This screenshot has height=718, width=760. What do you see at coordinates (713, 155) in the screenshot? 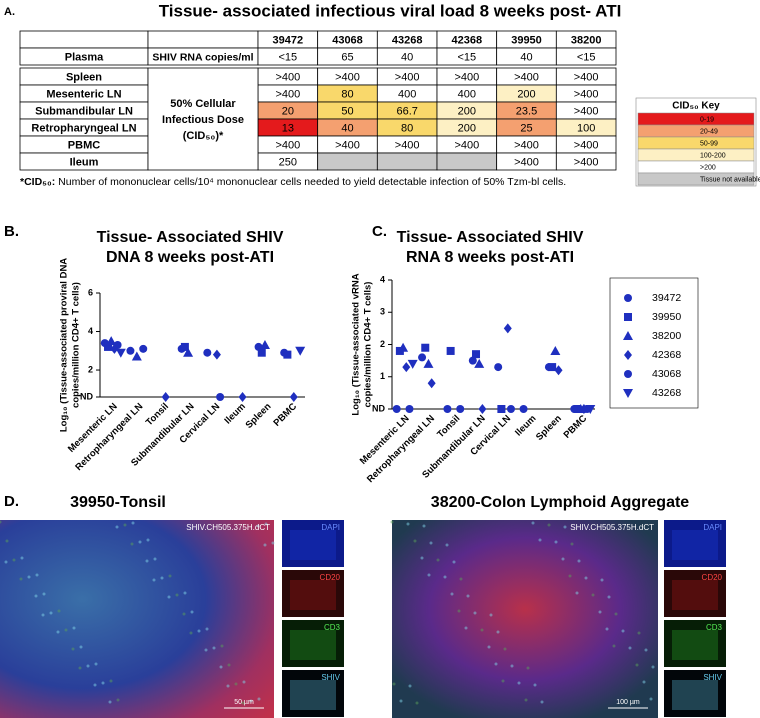
I see `key-entry: 100-200` at bounding box center [713, 155].